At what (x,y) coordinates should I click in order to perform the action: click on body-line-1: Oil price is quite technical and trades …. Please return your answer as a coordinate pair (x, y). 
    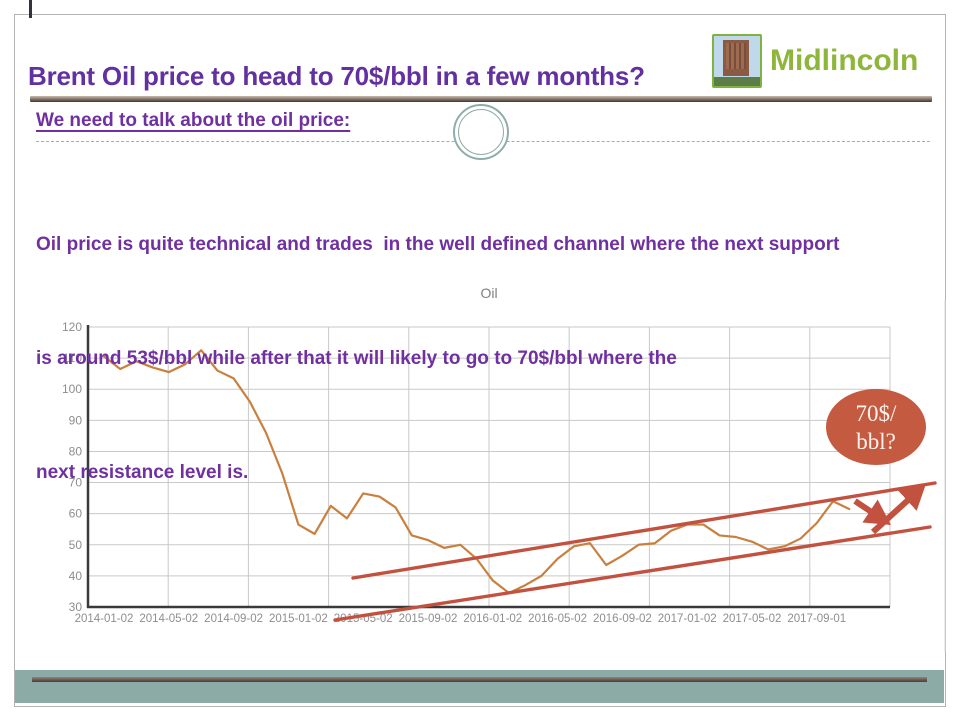
    Looking at the image, I should click on (438, 244).